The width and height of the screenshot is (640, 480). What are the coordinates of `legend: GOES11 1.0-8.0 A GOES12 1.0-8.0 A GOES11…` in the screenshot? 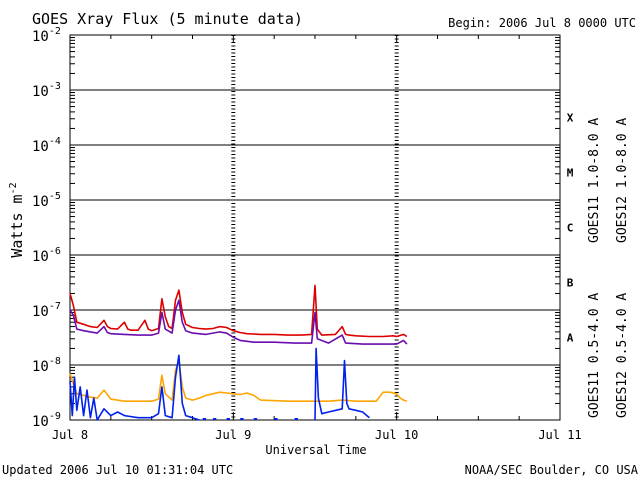 It's located at (608, 268).